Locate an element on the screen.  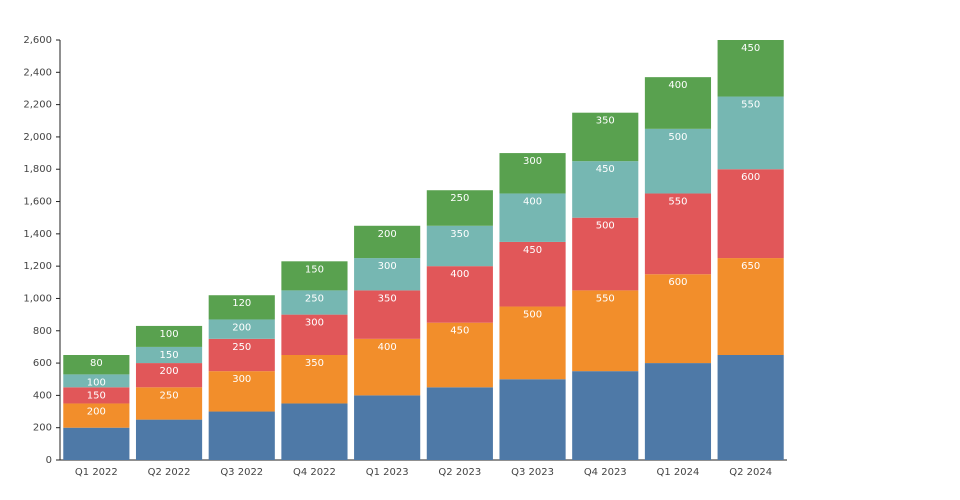
x-tick-label: Q2 2024 is located at coordinates (750, 472).